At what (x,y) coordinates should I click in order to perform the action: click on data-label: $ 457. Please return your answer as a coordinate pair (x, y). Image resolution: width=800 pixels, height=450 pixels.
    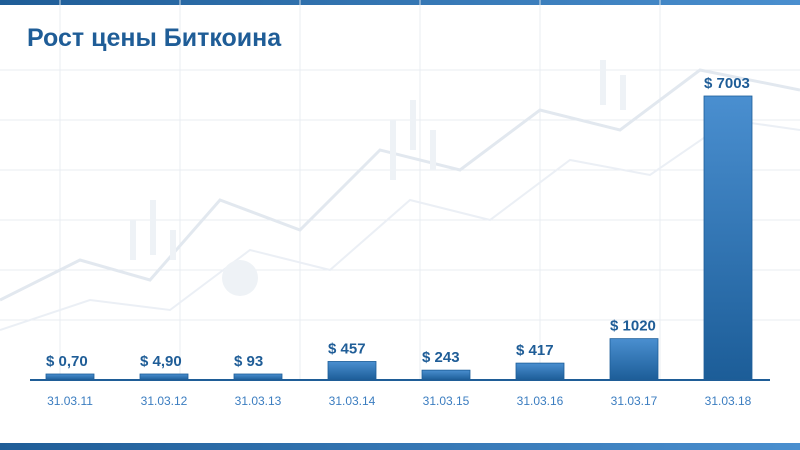
    Looking at the image, I should click on (347, 348).